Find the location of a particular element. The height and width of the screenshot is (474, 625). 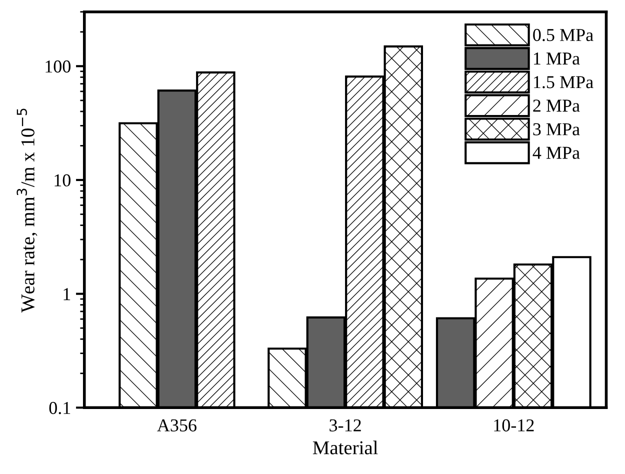

legend-label: 1.5 MPa is located at coordinates (564, 82).